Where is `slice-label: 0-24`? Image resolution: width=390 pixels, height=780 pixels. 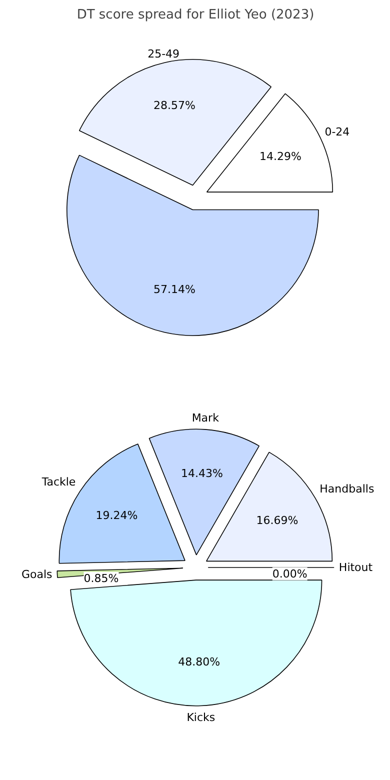
slice-label: 0-24 is located at coordinates (337, 131).